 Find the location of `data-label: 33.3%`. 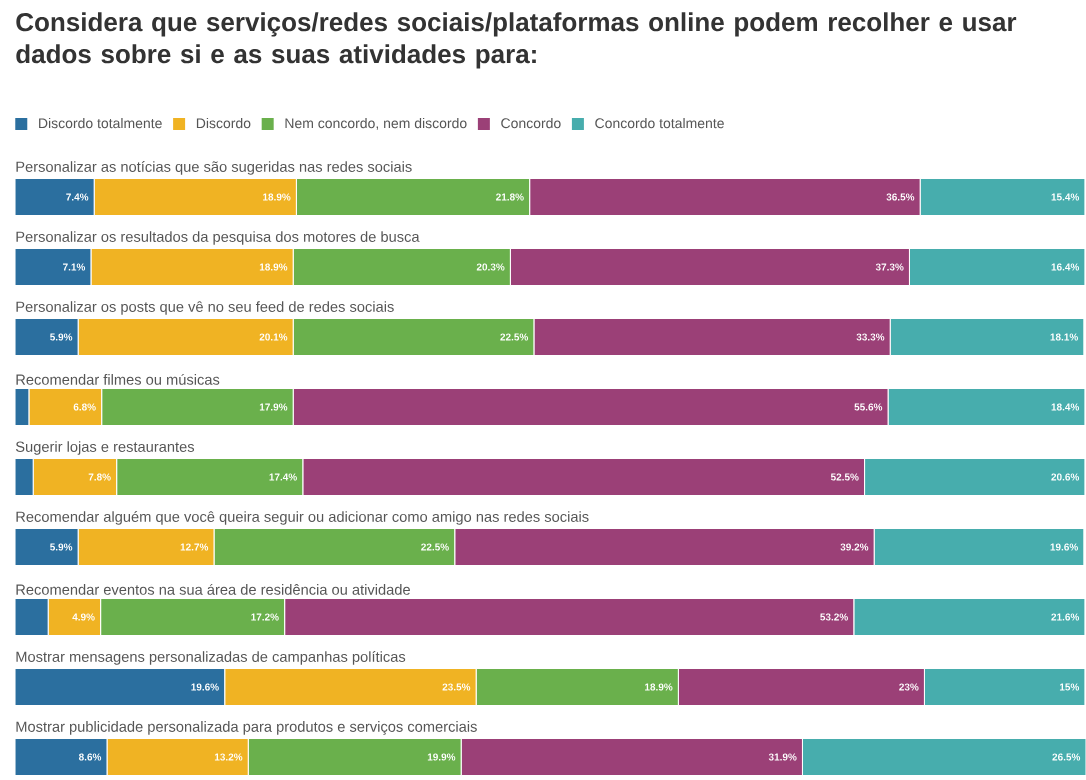

data-label: 33.3% is located at coordinates (870, 337).